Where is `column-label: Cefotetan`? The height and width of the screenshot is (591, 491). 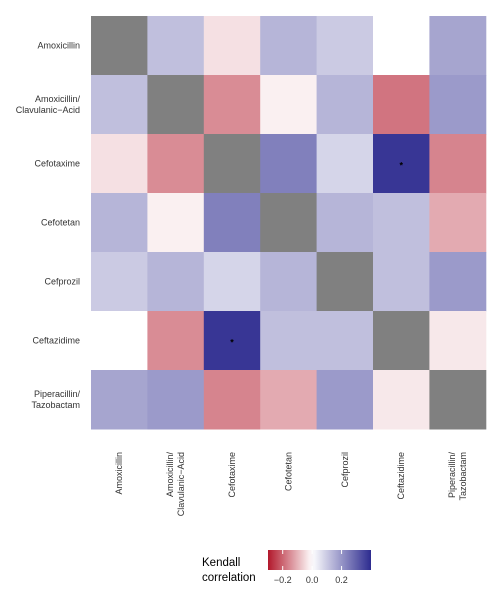
column-label: Cefotetan is located at coordinates (288, 471).